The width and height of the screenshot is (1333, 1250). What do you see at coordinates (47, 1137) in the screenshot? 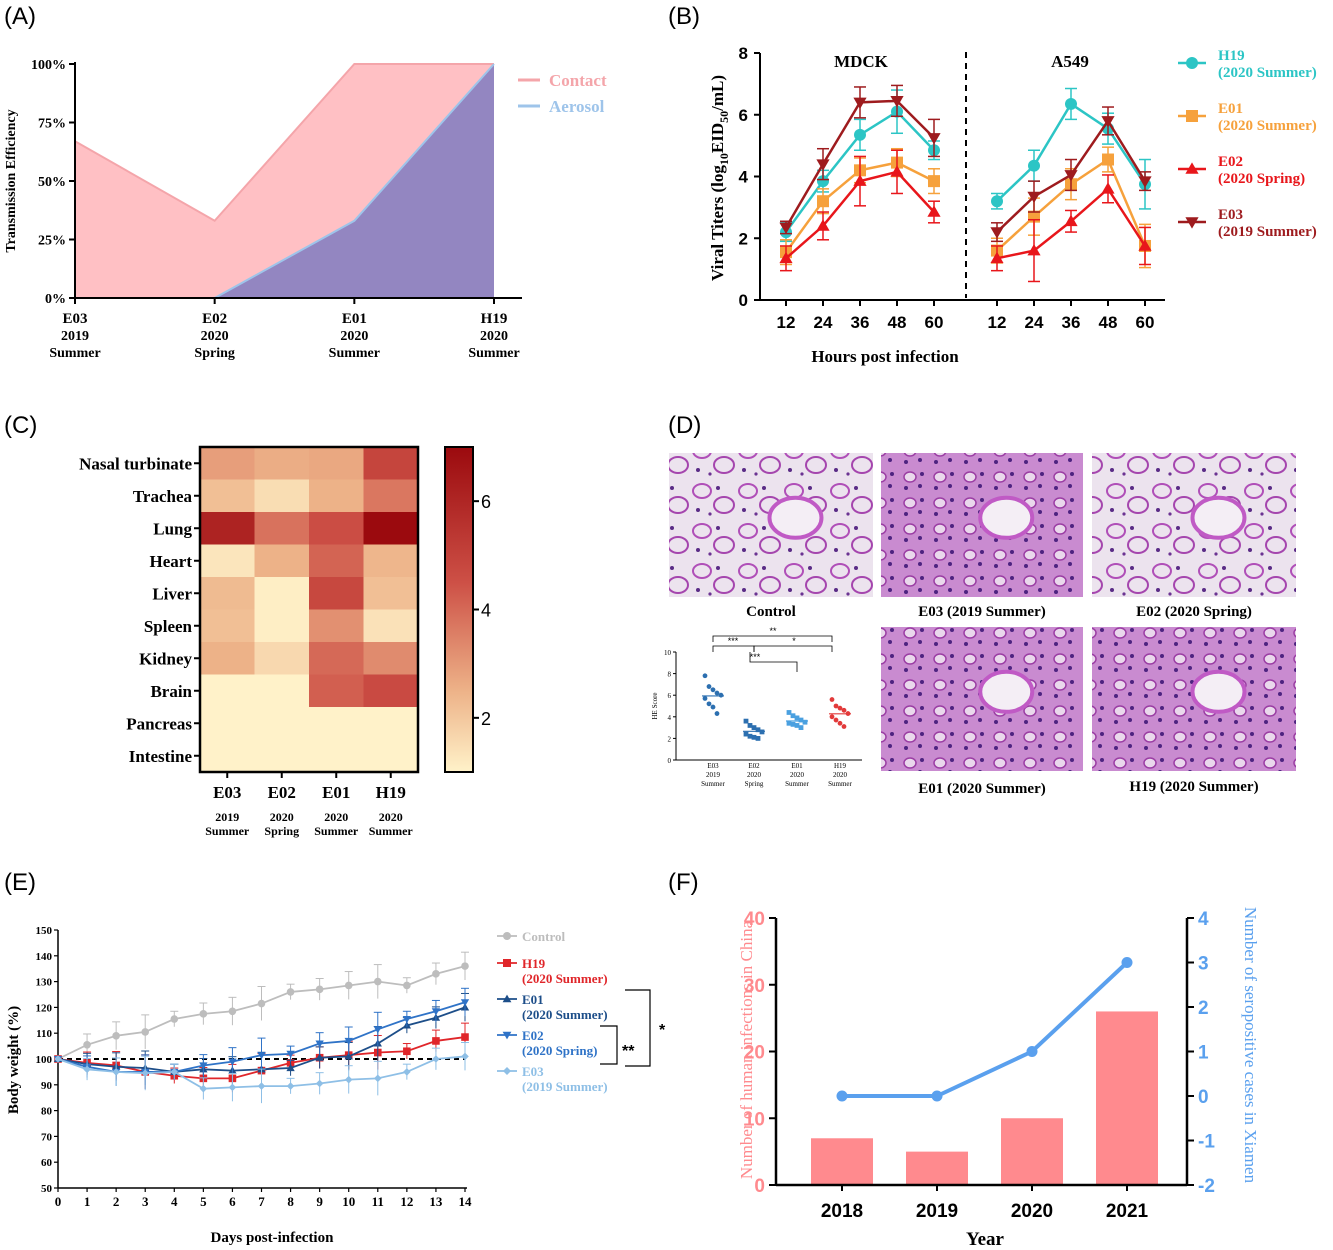
I see `y-tick-label: 70` at bounding box center [47, 1137].